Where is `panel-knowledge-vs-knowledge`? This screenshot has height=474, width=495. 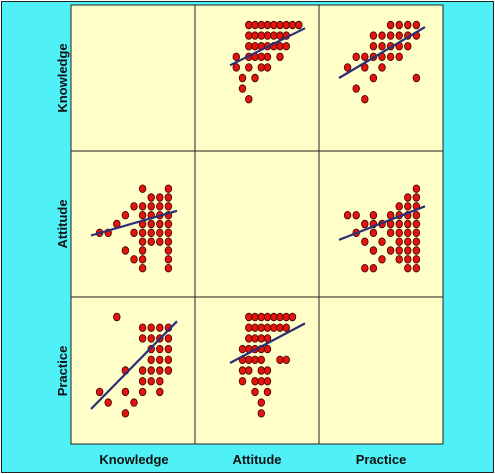 panel-knowledge-vs-knowledge is located at coordinates (133, 78).